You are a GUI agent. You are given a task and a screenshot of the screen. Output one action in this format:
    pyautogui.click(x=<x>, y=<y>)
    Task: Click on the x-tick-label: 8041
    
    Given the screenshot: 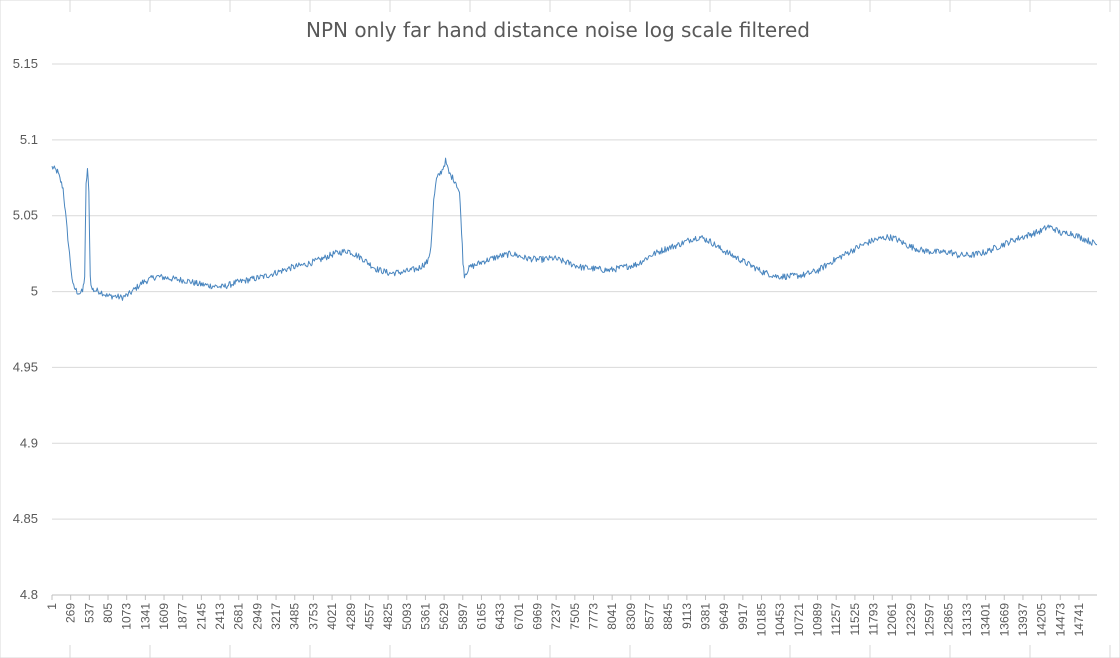 What is the action you would take?
    pyautogui.click(x=612, y=616)
    